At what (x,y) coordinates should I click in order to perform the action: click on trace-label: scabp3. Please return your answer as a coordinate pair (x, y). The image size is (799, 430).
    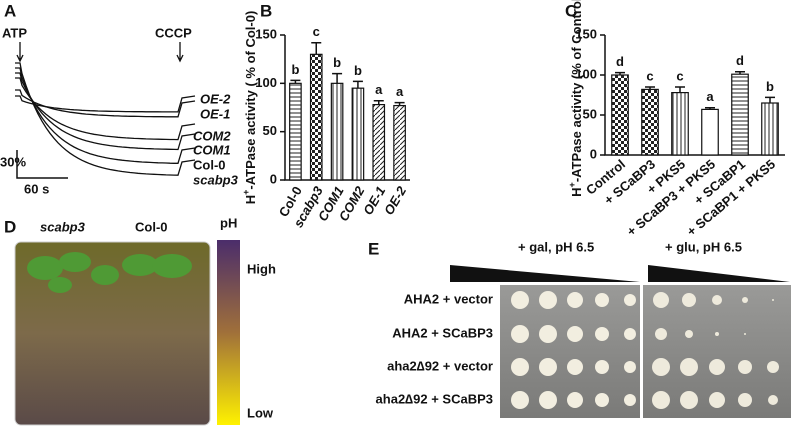
    Looking at the image, I should click on (216, 179).